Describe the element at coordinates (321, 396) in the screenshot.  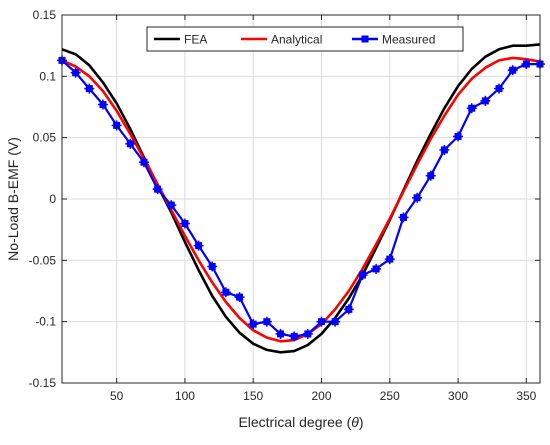
I see `x-tick-label: 200` at that location.